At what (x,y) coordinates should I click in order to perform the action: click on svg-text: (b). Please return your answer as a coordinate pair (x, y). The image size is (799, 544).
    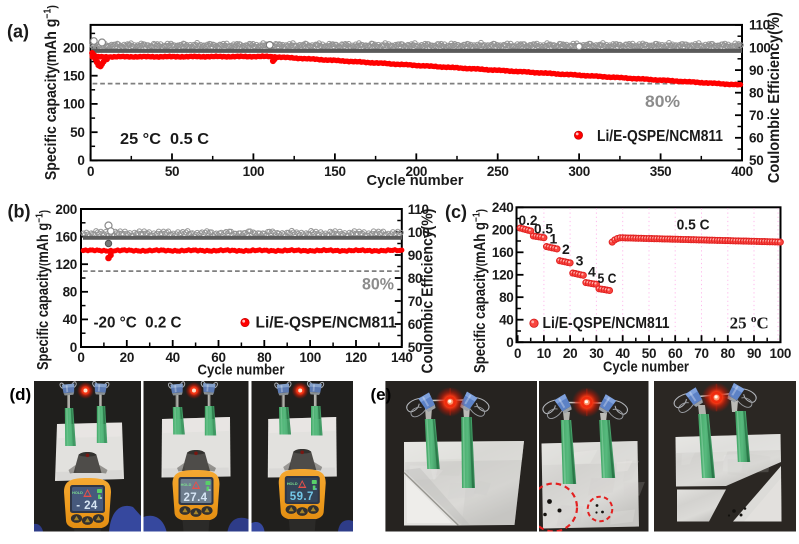
    Looking at the image, I should click on (19, 212).